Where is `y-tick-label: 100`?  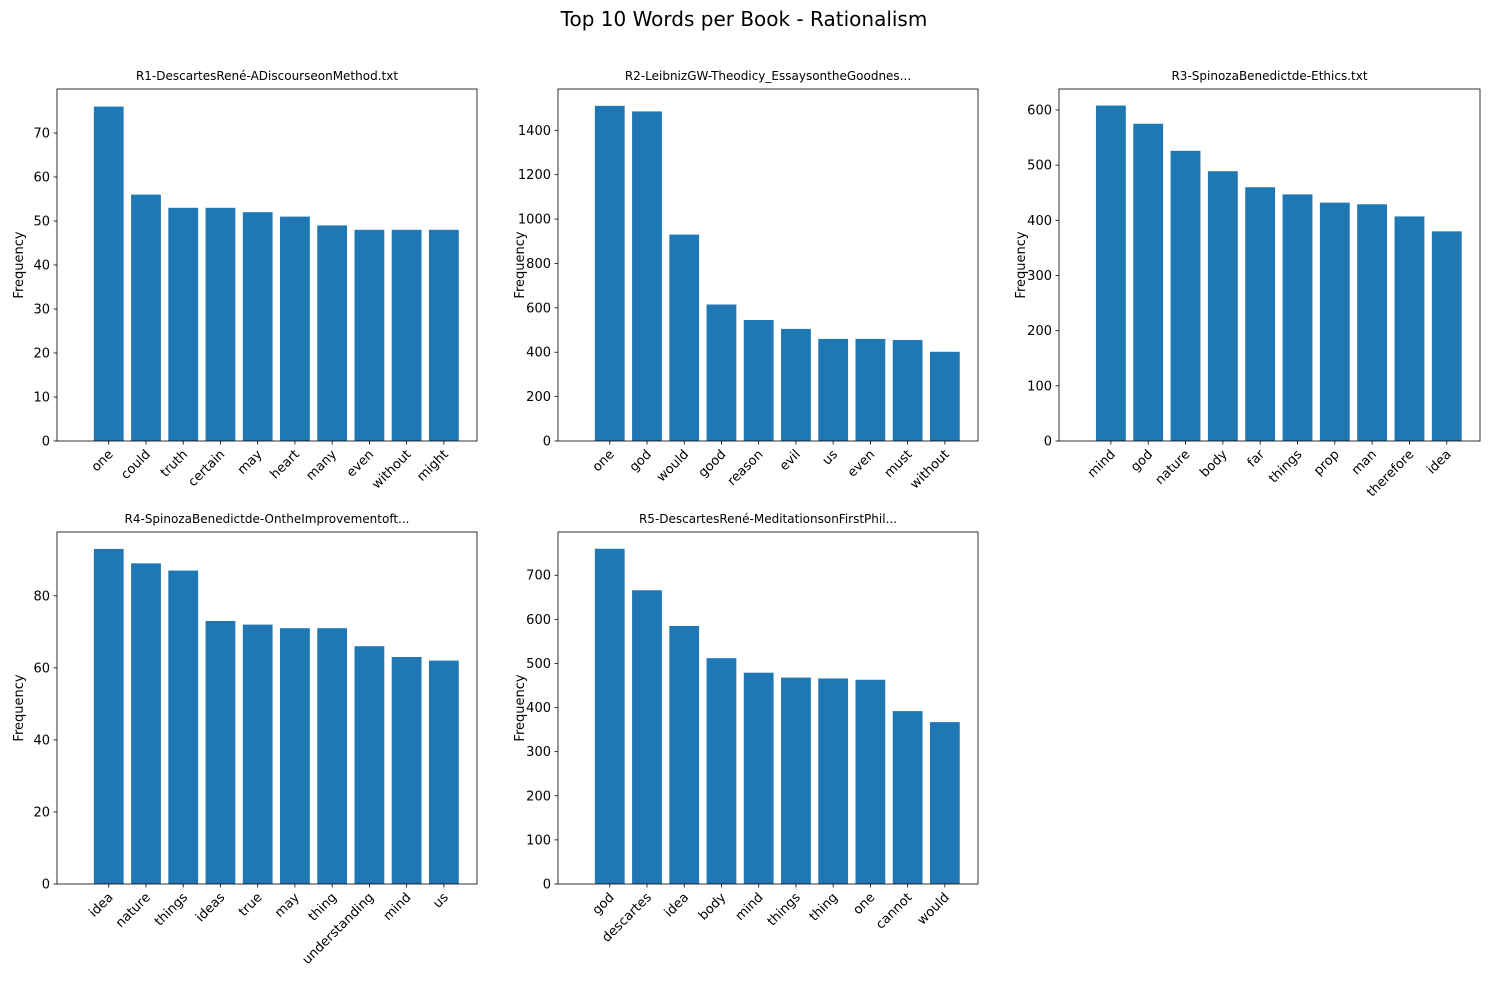 y-tick-label: 100 is located at coordinates (1039, 386).